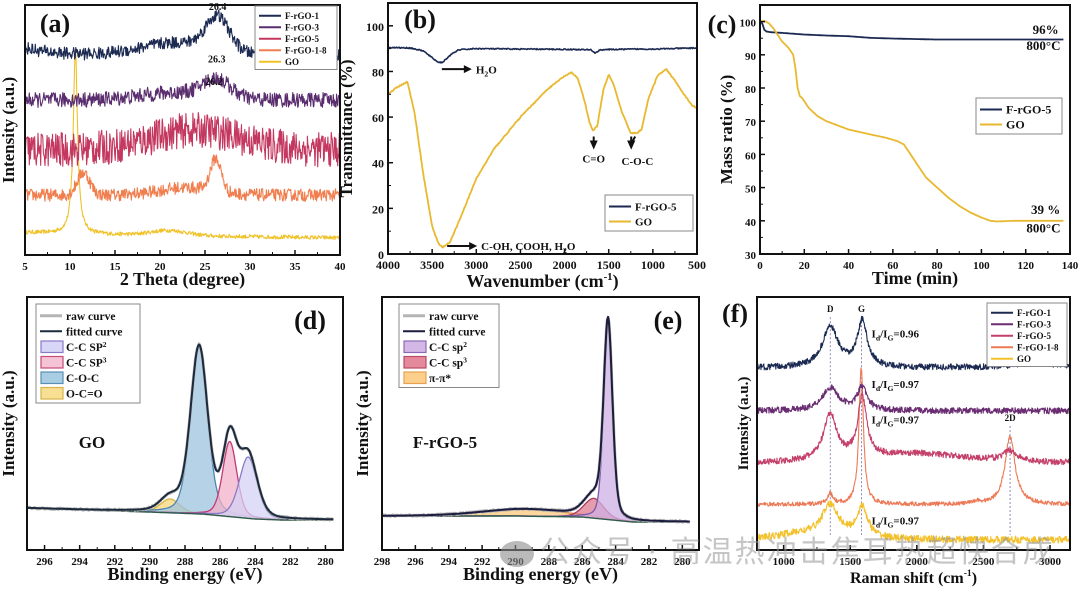 The height and width of the screenshot is (591, 1080). Describe the element at coordinates (1021, 324) in the screenshot. I see `legend-item: F-rGO-3` at that location.